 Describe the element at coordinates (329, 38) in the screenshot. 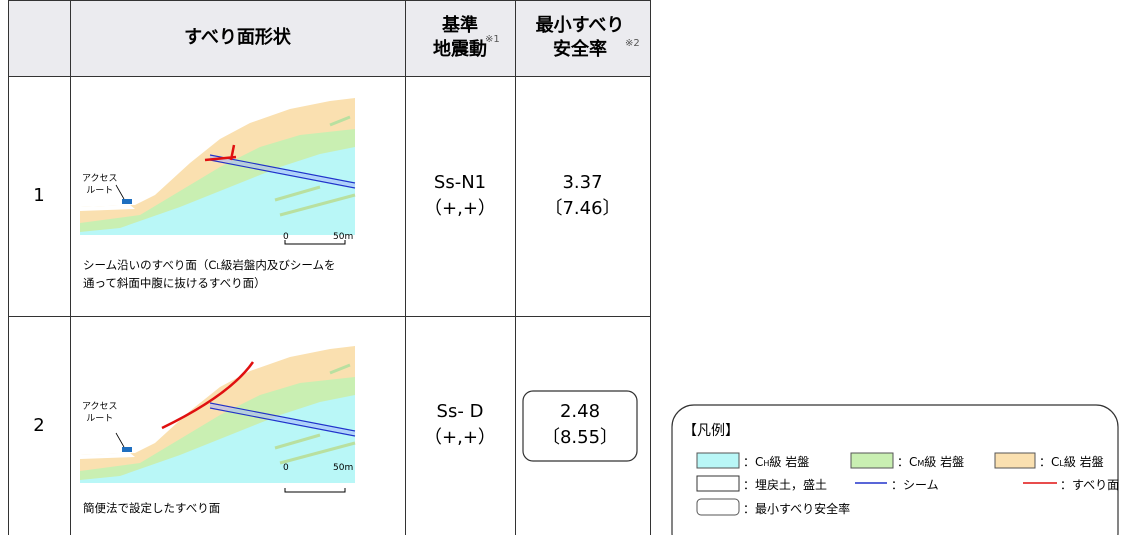

I see `header-bg` at that location.